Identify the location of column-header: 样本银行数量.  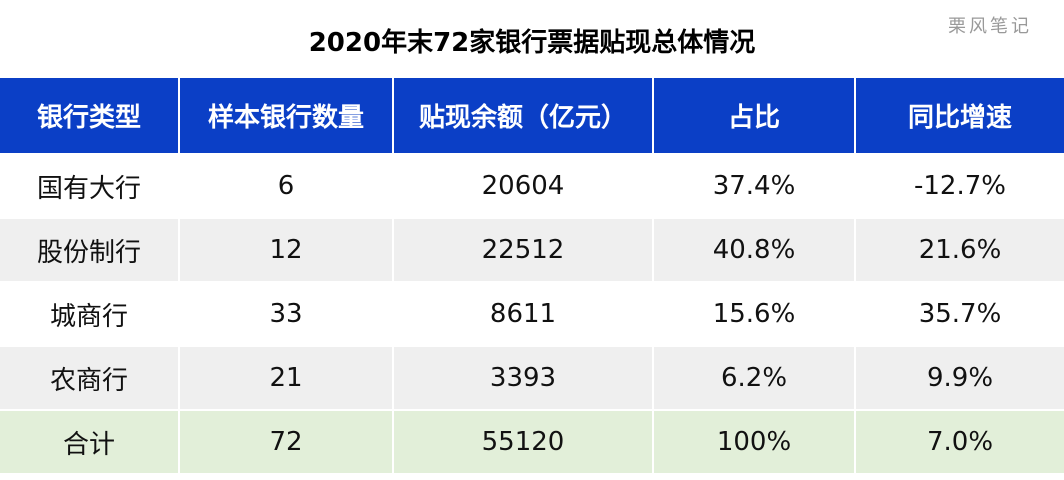
(286, 115).